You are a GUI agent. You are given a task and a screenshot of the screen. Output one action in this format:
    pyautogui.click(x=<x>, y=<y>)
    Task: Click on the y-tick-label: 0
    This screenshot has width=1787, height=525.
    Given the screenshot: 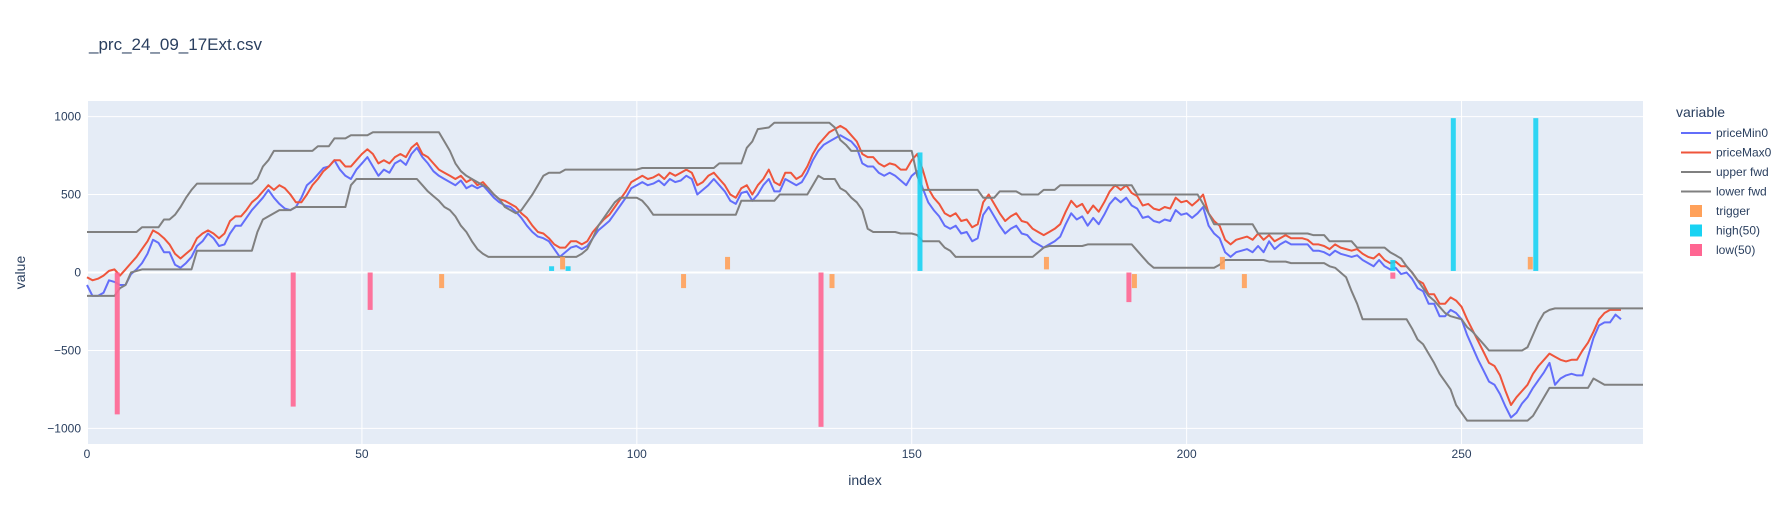 What is the action you would take?
    pyautogui.click(x=77, y=273)
    